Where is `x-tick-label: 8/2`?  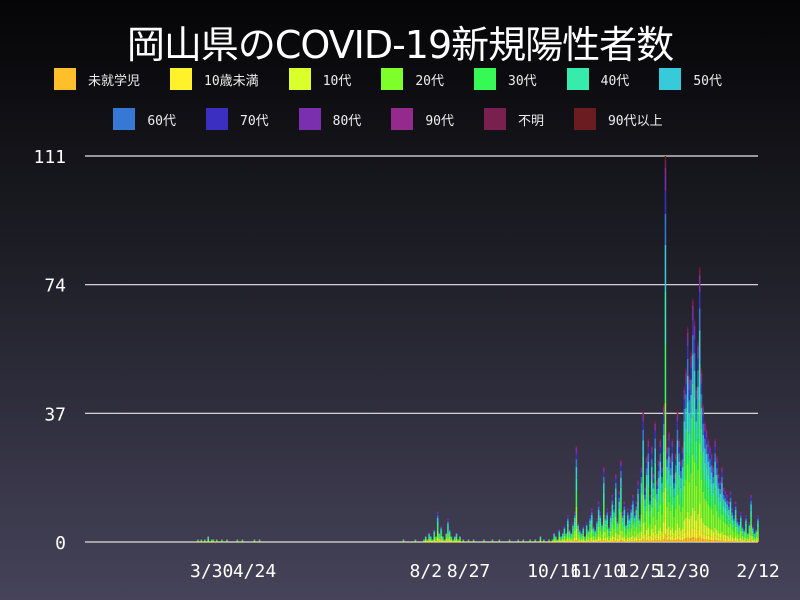
x-tick-label: 8/2 is located at coordinates (426, 571).